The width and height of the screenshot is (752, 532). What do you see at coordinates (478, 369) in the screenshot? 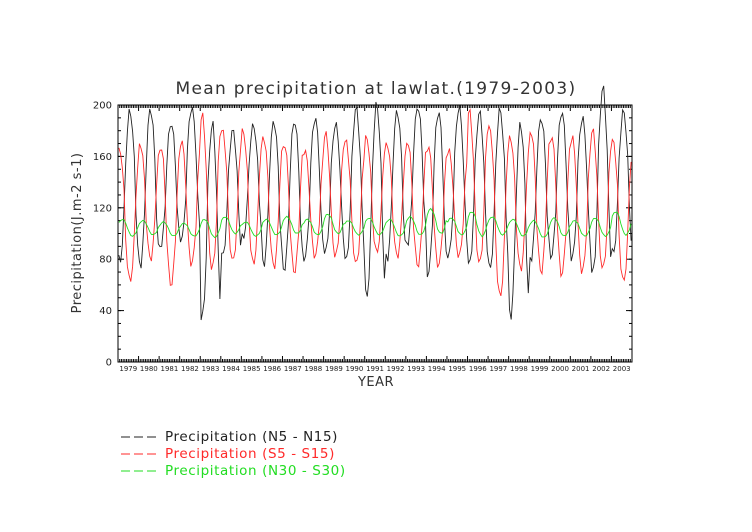
I see `x-tick-label: 1996` at bounding box center [478, 369].